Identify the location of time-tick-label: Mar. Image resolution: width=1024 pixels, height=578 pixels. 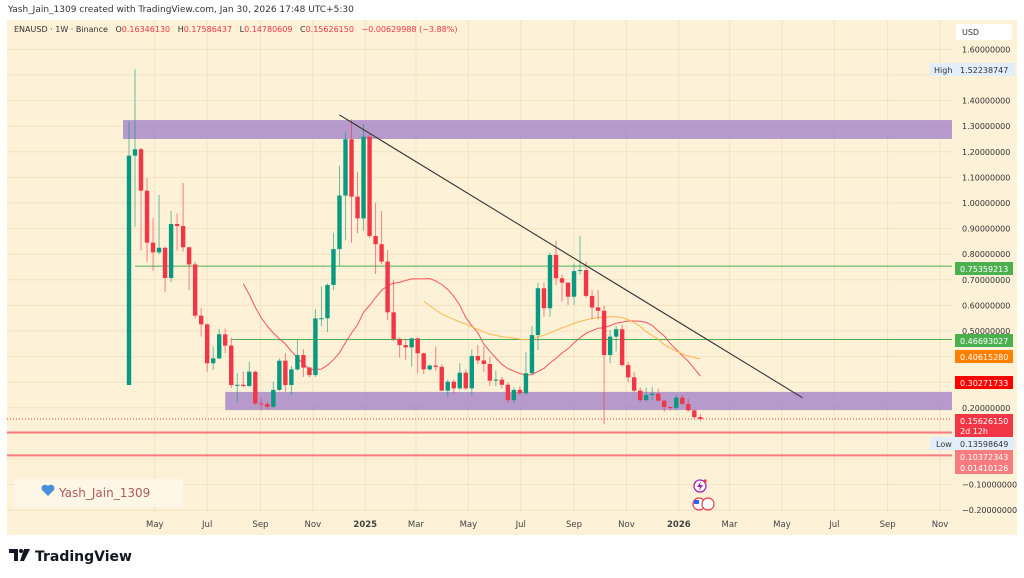
(416, 525).